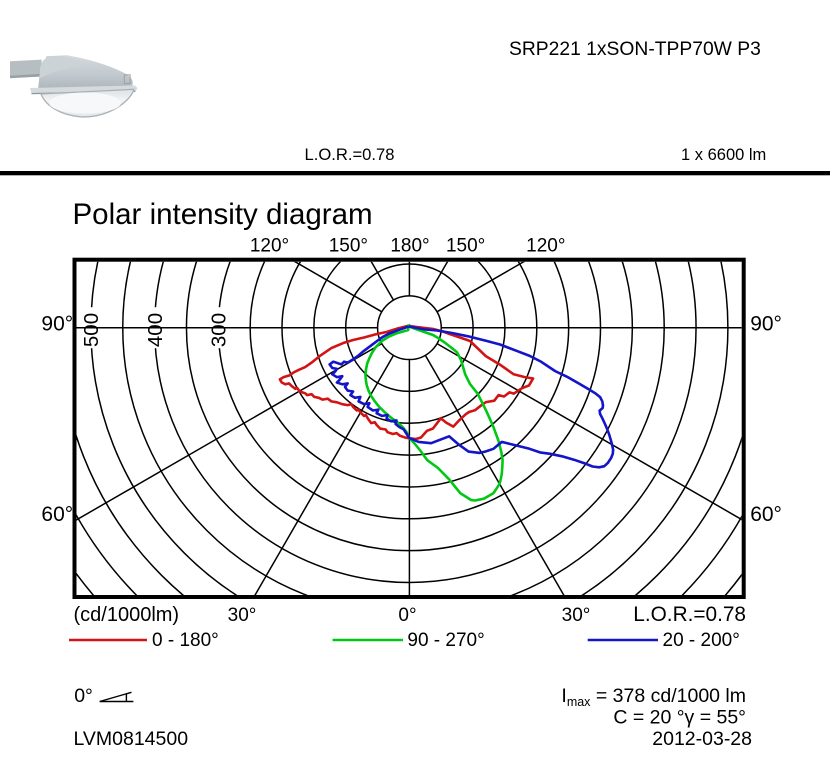 The height and width of the screenshot is (773, 830). What do you see at coordinates (223, 214) in the screenshot?
I see `svg-text: Polar intensity diagram` at bounding box center [223, 214].